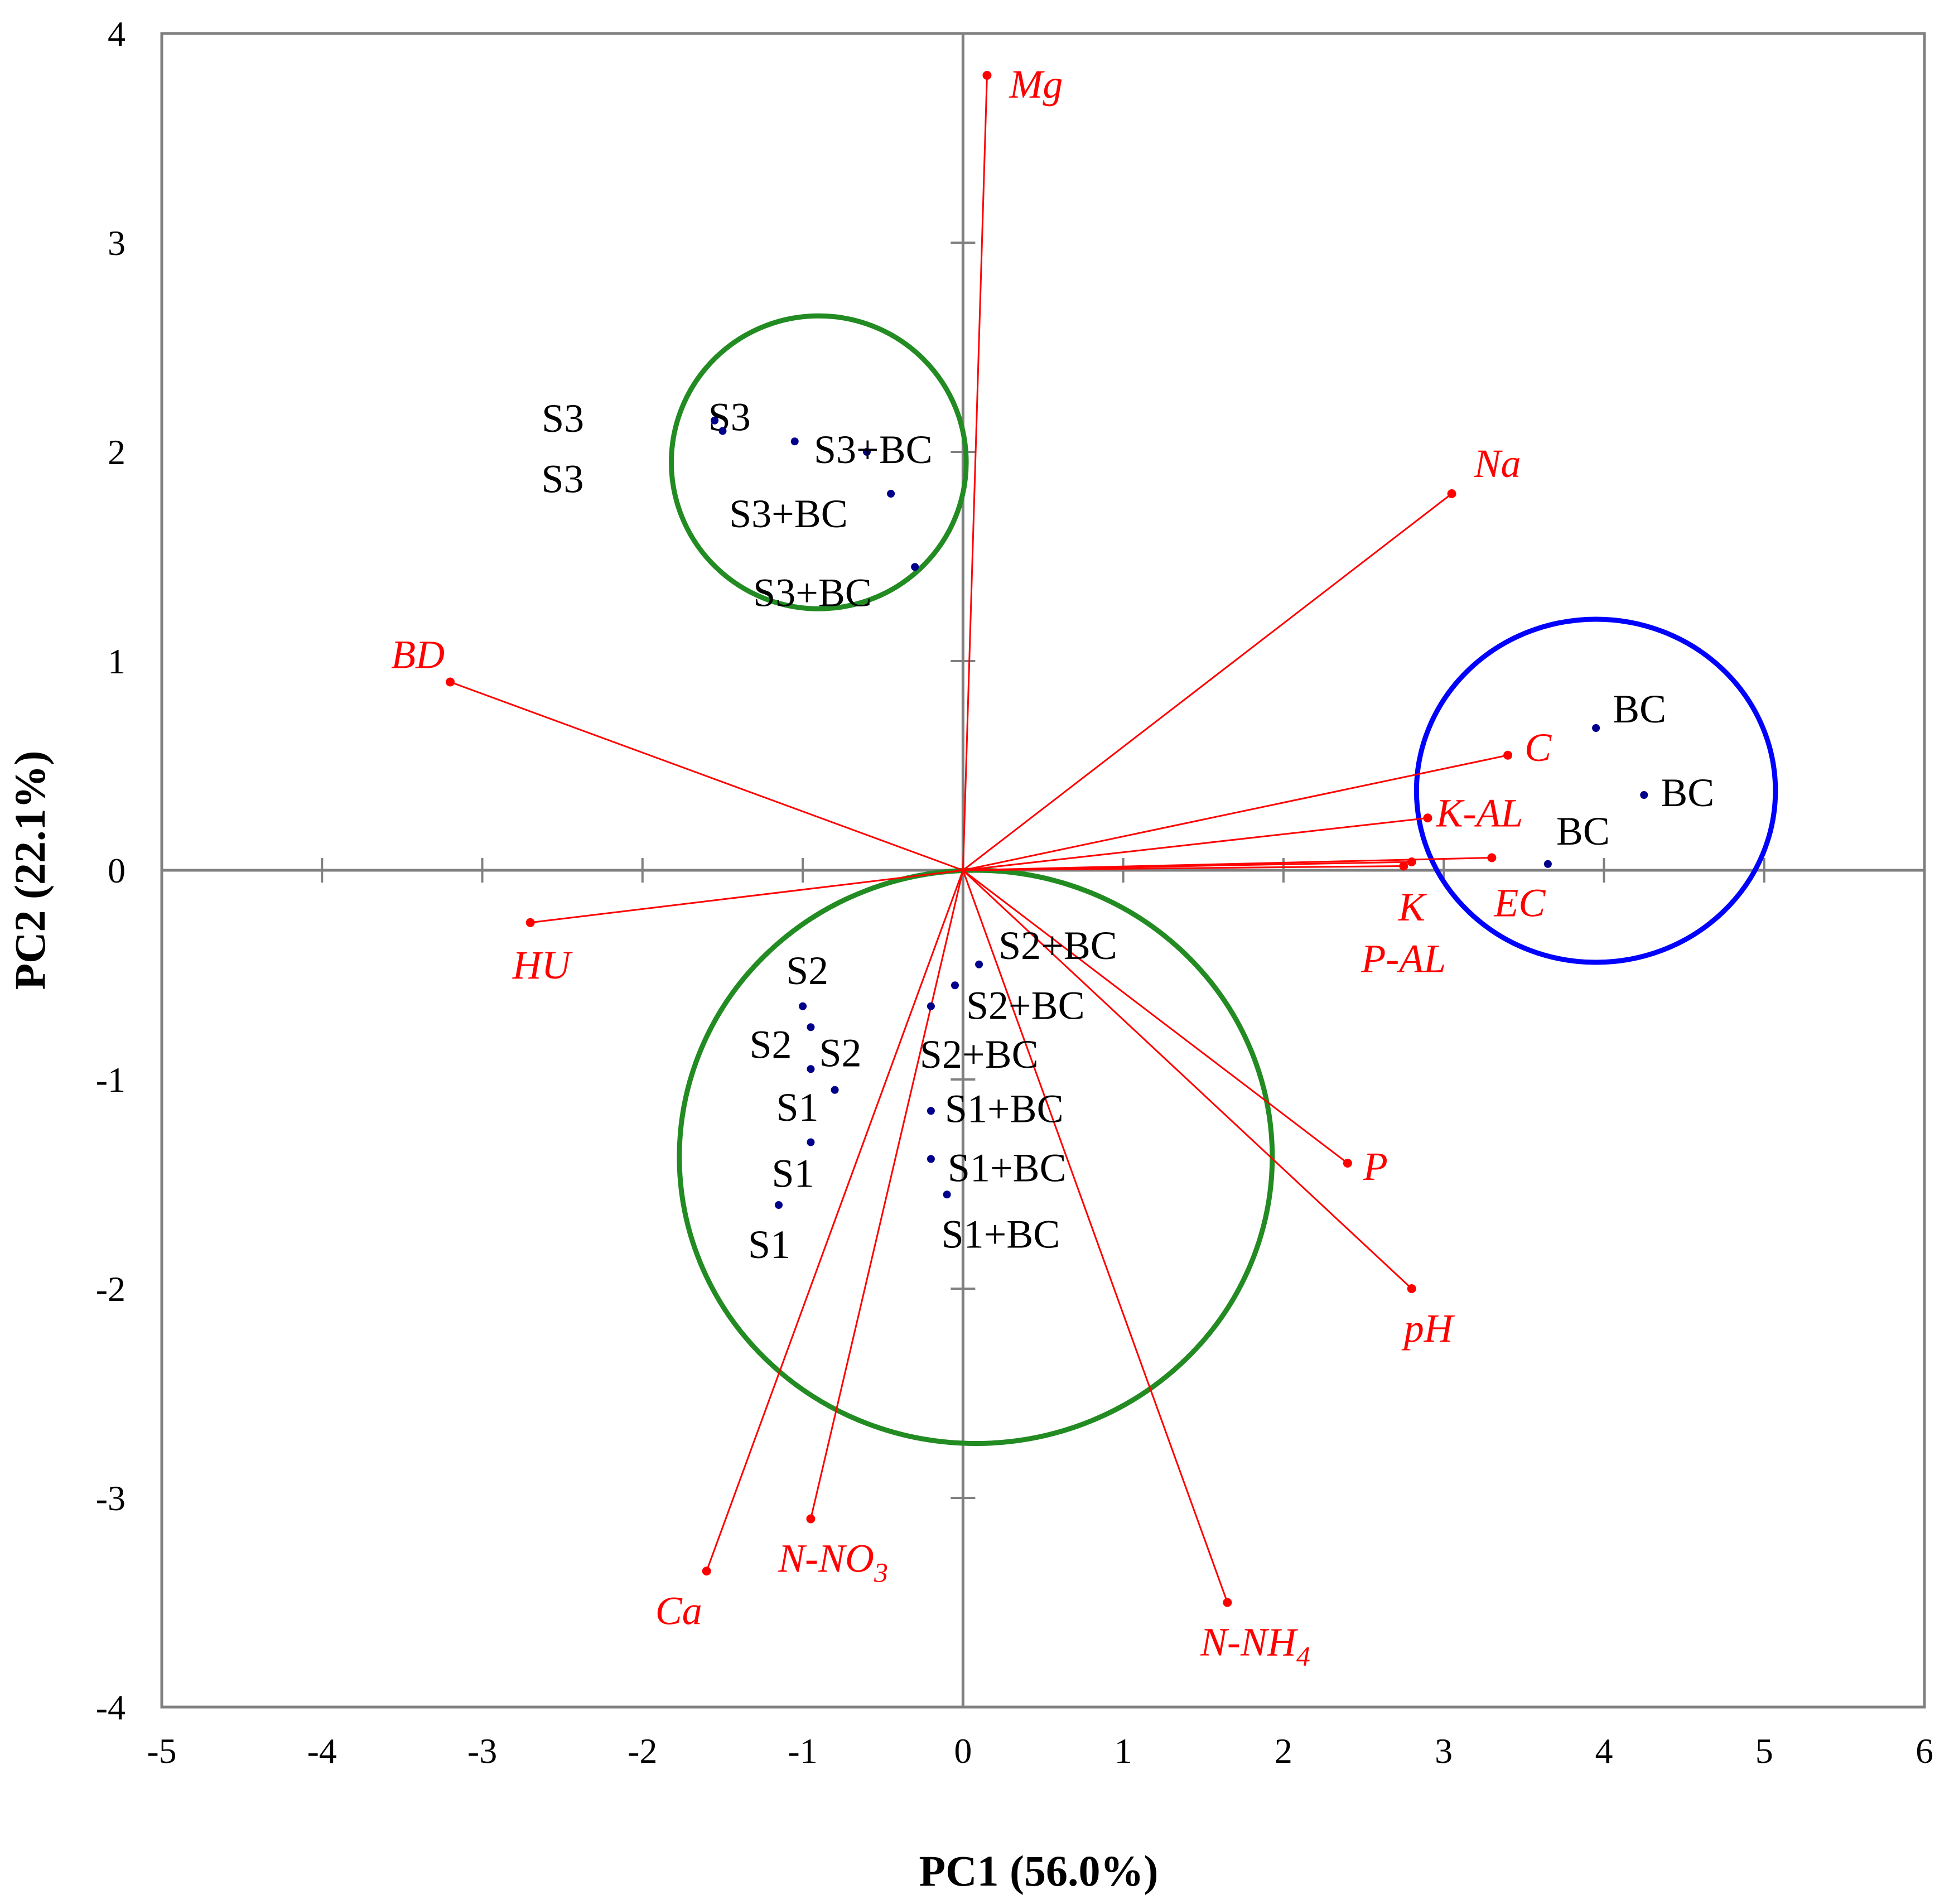 Image resolution: width=1949 pixels, height=1904 pixels. What do you see at coordinates (833, 1562) in the screenshot?
I see `loading-label: N-NO3` at bounding box center [833, 1562].